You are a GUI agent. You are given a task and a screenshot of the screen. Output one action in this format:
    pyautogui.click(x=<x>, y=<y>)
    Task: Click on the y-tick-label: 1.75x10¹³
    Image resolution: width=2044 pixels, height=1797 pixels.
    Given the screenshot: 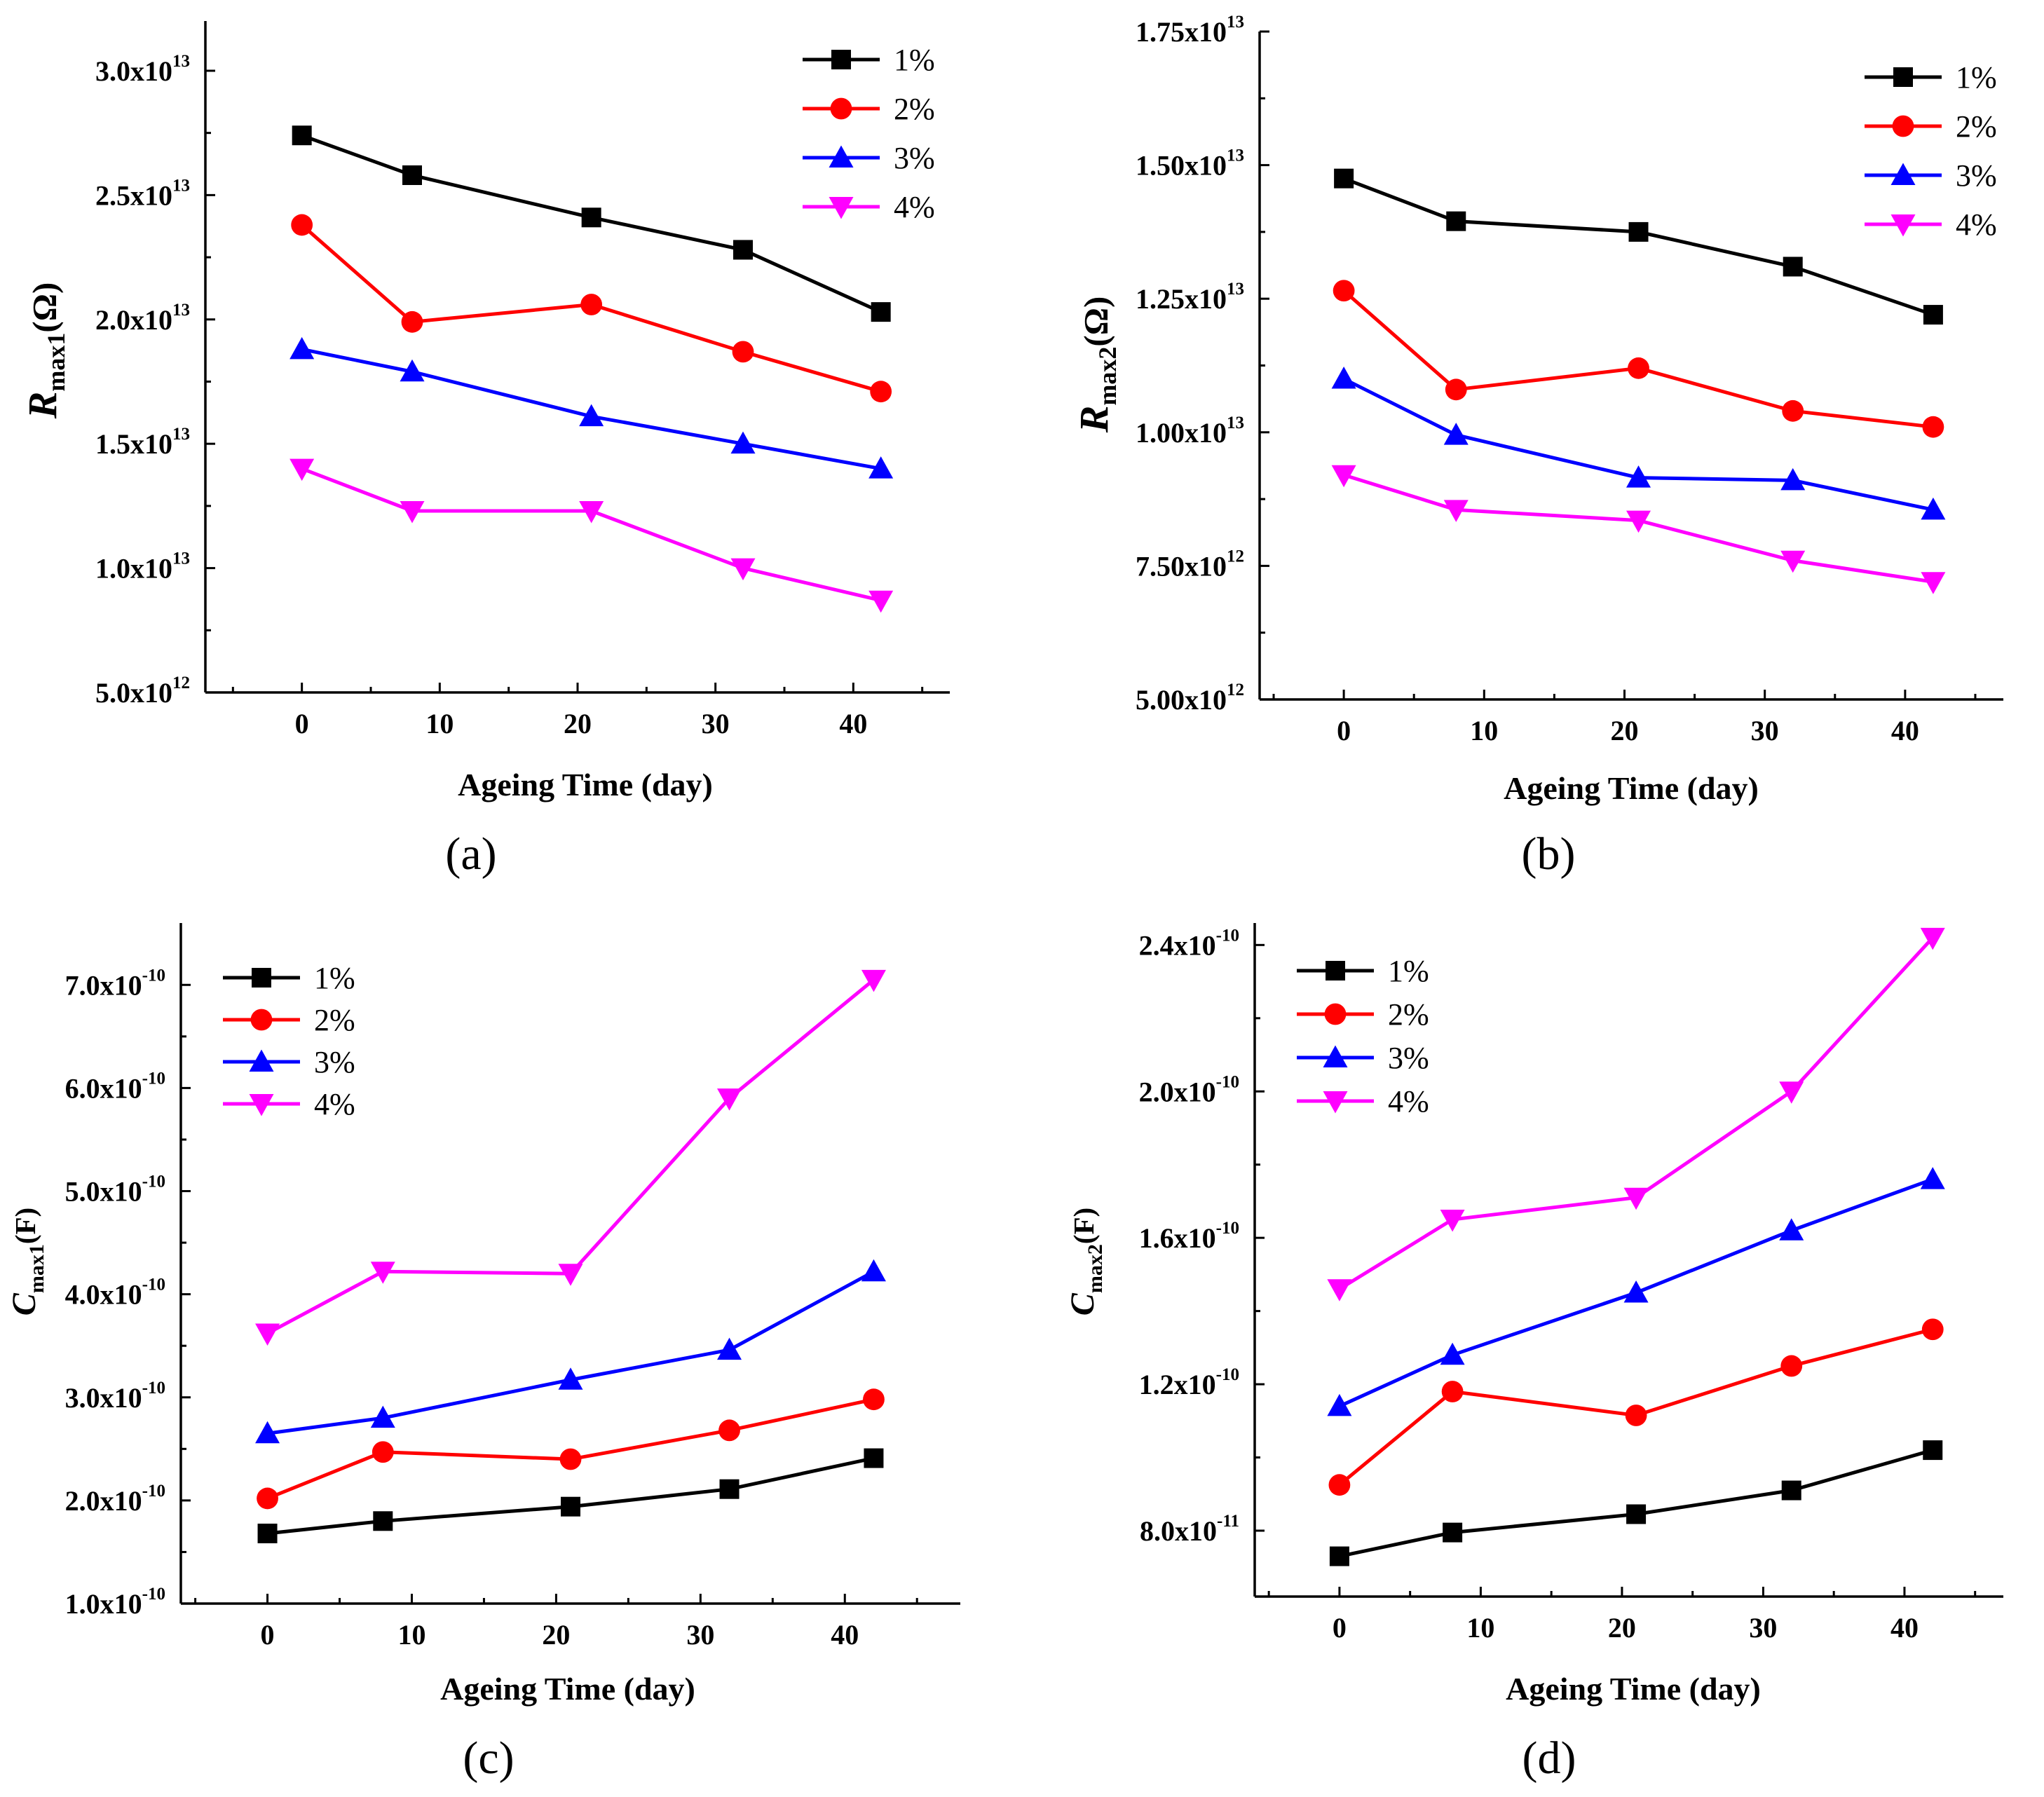 What is the action you would take?
    pyautogui.click(x=1190, y=30)
    